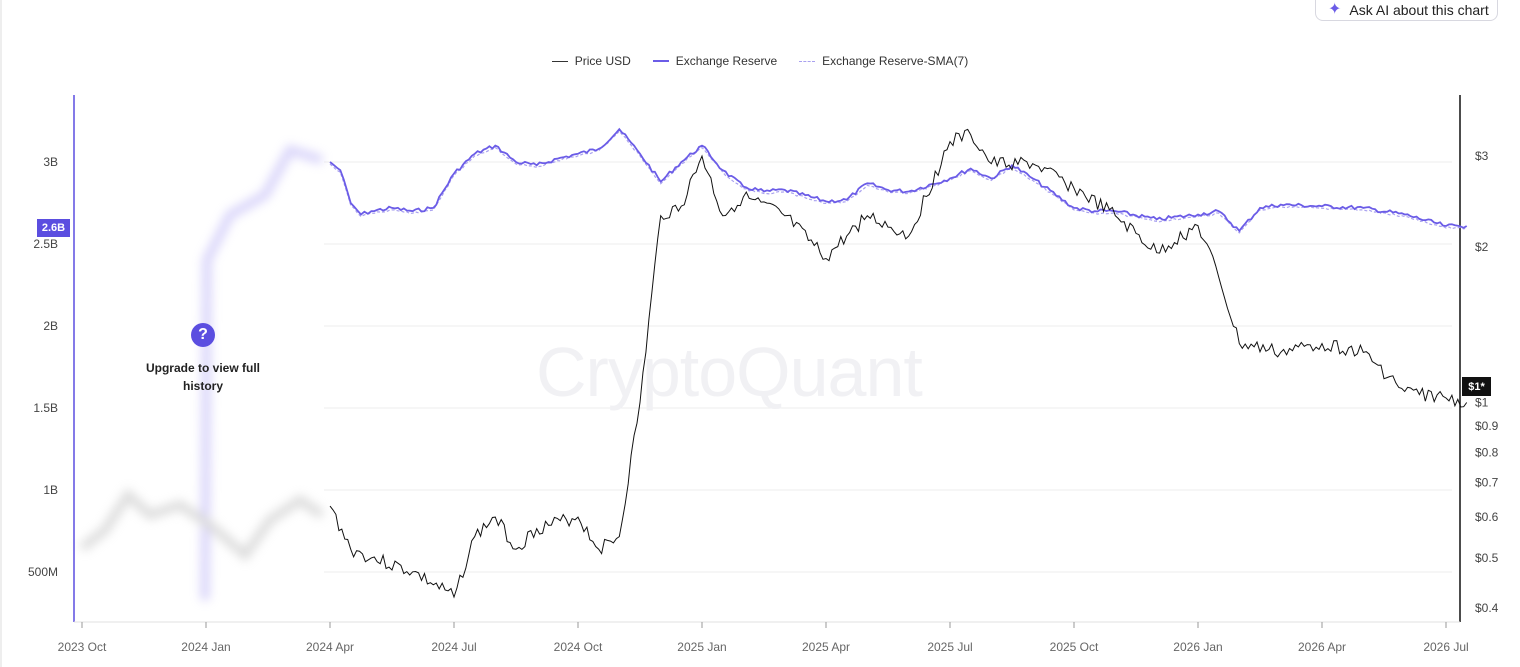  What do you see at coordinates (203, 359) in the screenshot?
I see `upgrade-overlay: ? Upgrade to view full history` at bounding box center [203, 359].